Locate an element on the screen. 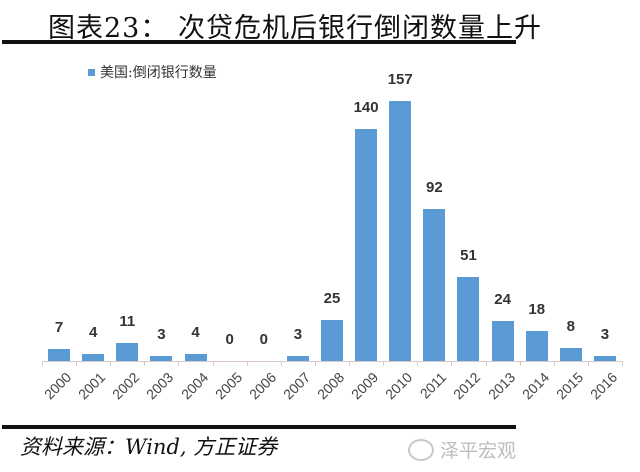 Image resolution: width=640 pixels, height=472 pixels. source-note: 资料来源：Wind, 方正证券 is located at coordinates (149, 447).